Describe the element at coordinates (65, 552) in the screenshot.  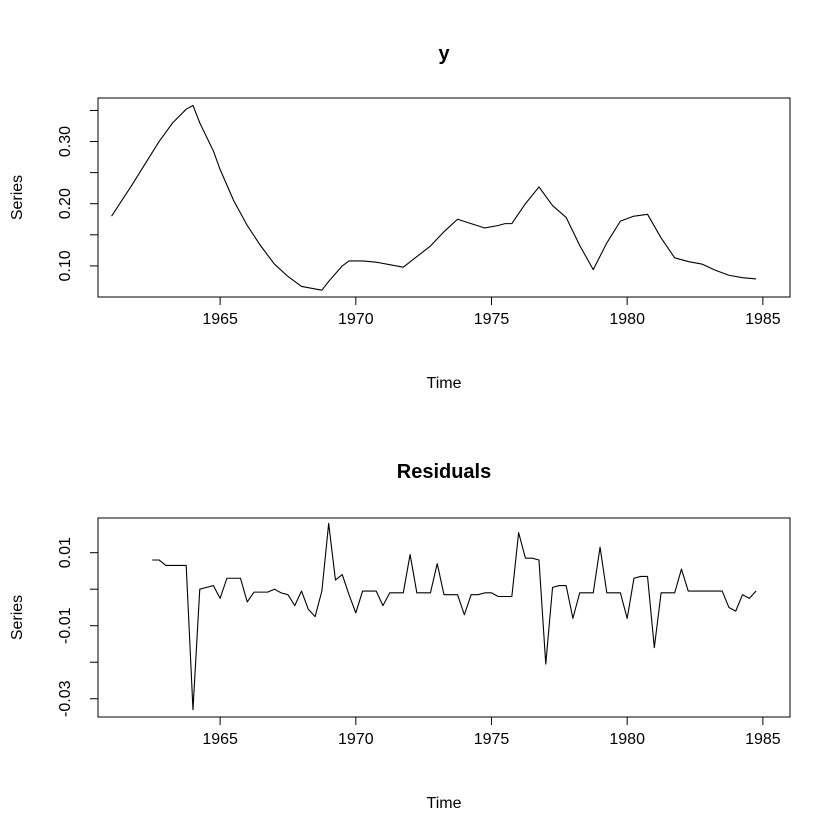
I see `y-tick-label: 0.01` at that location.